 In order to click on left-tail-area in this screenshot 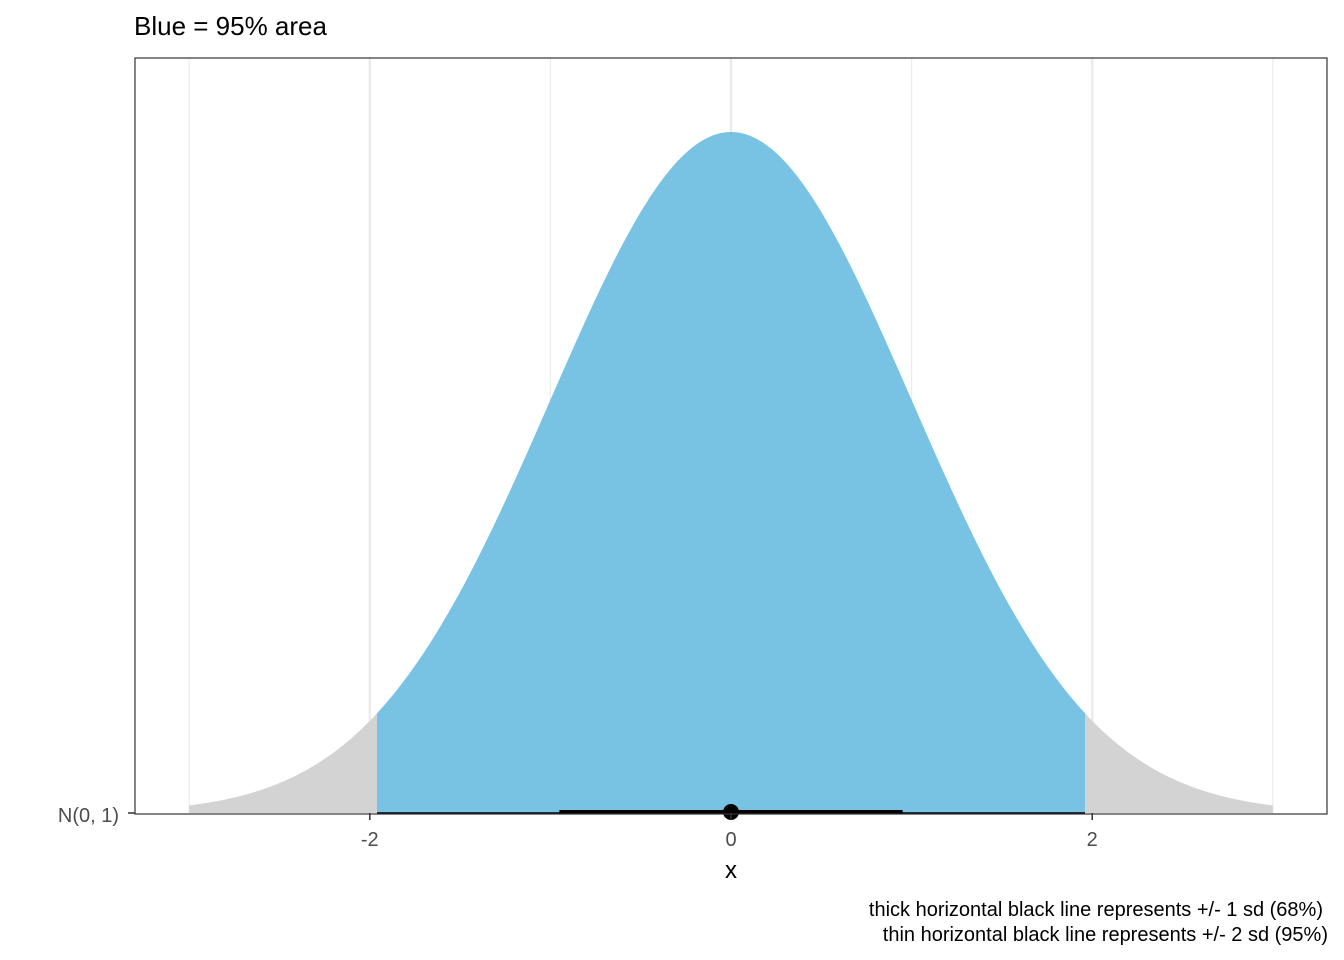, I will do `click(283, 763)`.